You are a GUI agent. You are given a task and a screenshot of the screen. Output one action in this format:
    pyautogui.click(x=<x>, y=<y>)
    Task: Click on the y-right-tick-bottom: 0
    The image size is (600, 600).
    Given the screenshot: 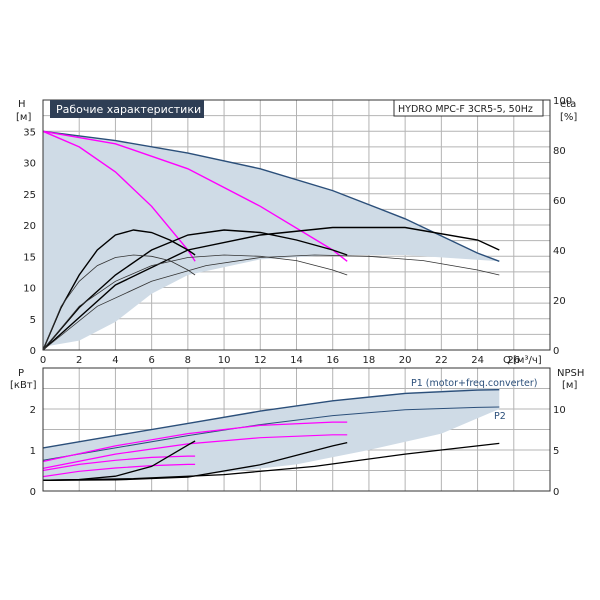 What is the action you would take?
    pyautogui.click(x=556, y=492)
    